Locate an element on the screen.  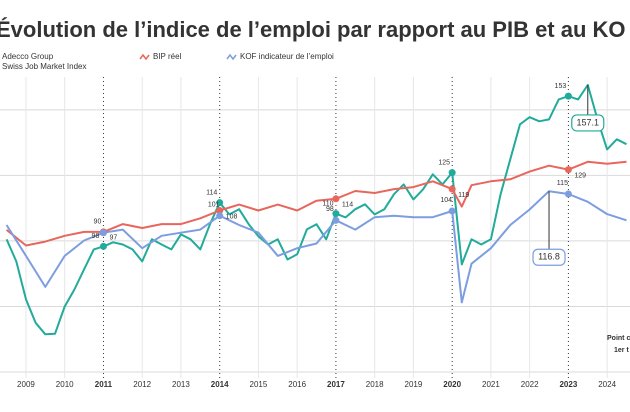
x-tick-label: 2009 is located at coordinates (26, 384).